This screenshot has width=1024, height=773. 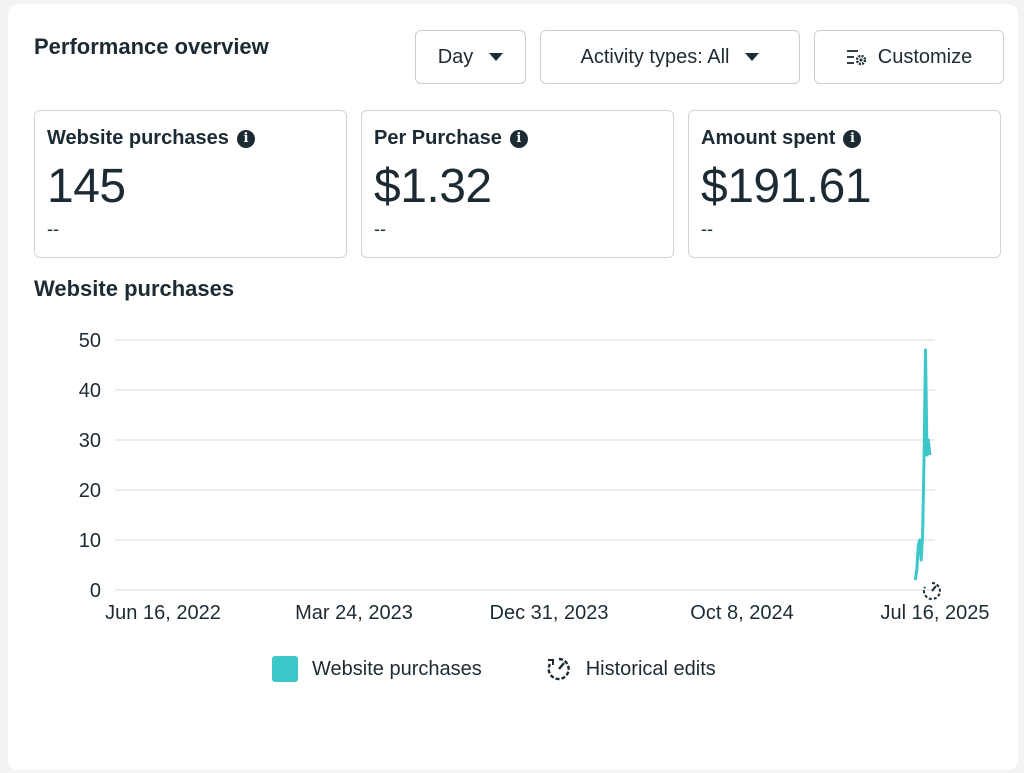 I want to click on legend-edits-label: Historical edits, so click(x=650, y=668).